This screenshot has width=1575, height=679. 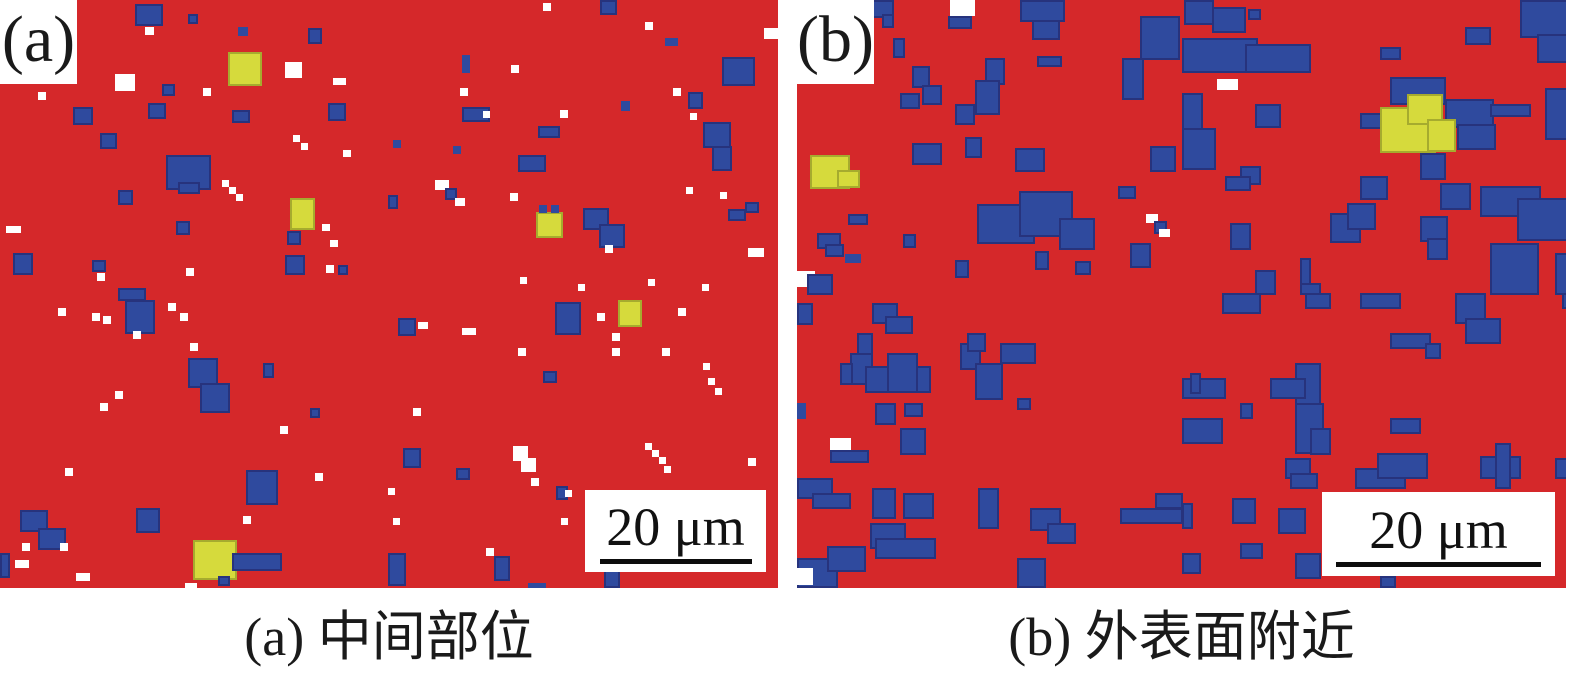 What do you see at coordinates (1438, 564) in the screenshot?
I see `scale-bar-b-line` at bounding box center [1438, 564].